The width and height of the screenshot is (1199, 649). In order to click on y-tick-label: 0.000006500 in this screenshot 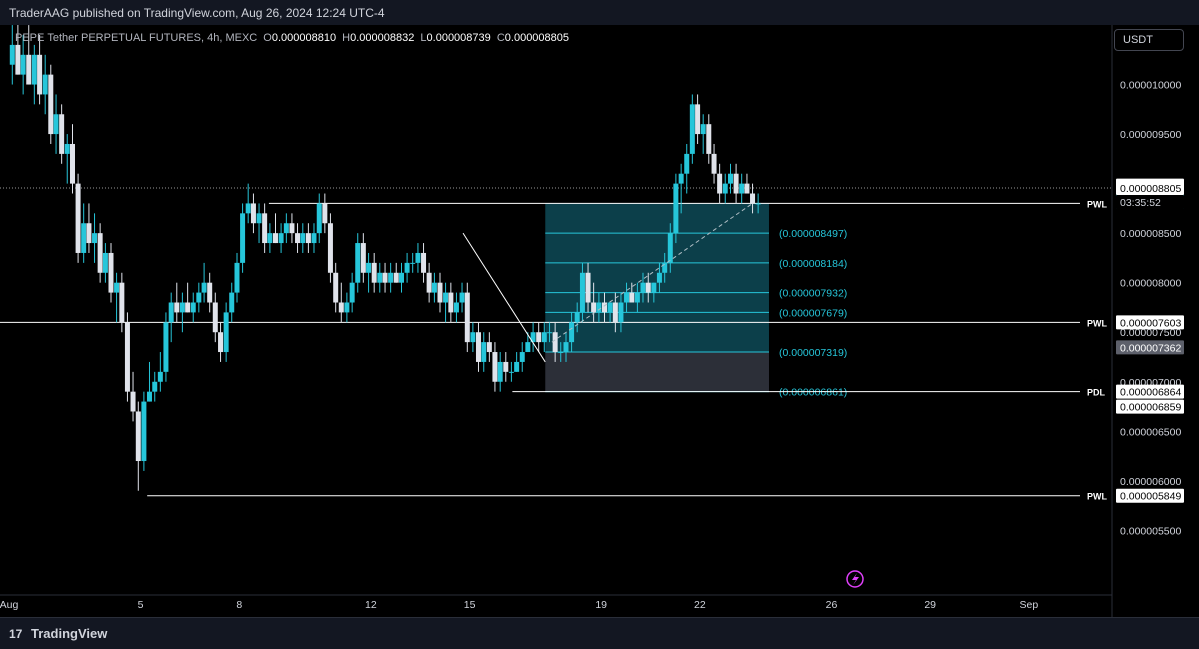, I will do `click(1150, 432)`.